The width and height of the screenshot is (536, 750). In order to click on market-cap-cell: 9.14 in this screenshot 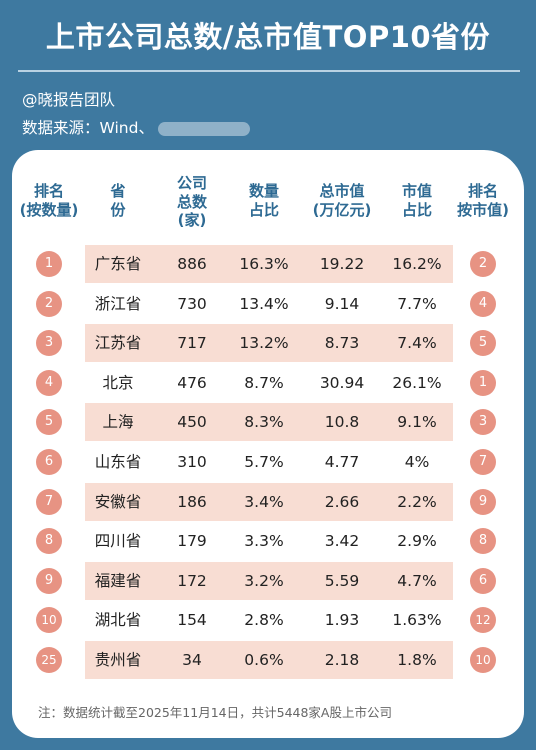, I will do `click(342, 303)`.